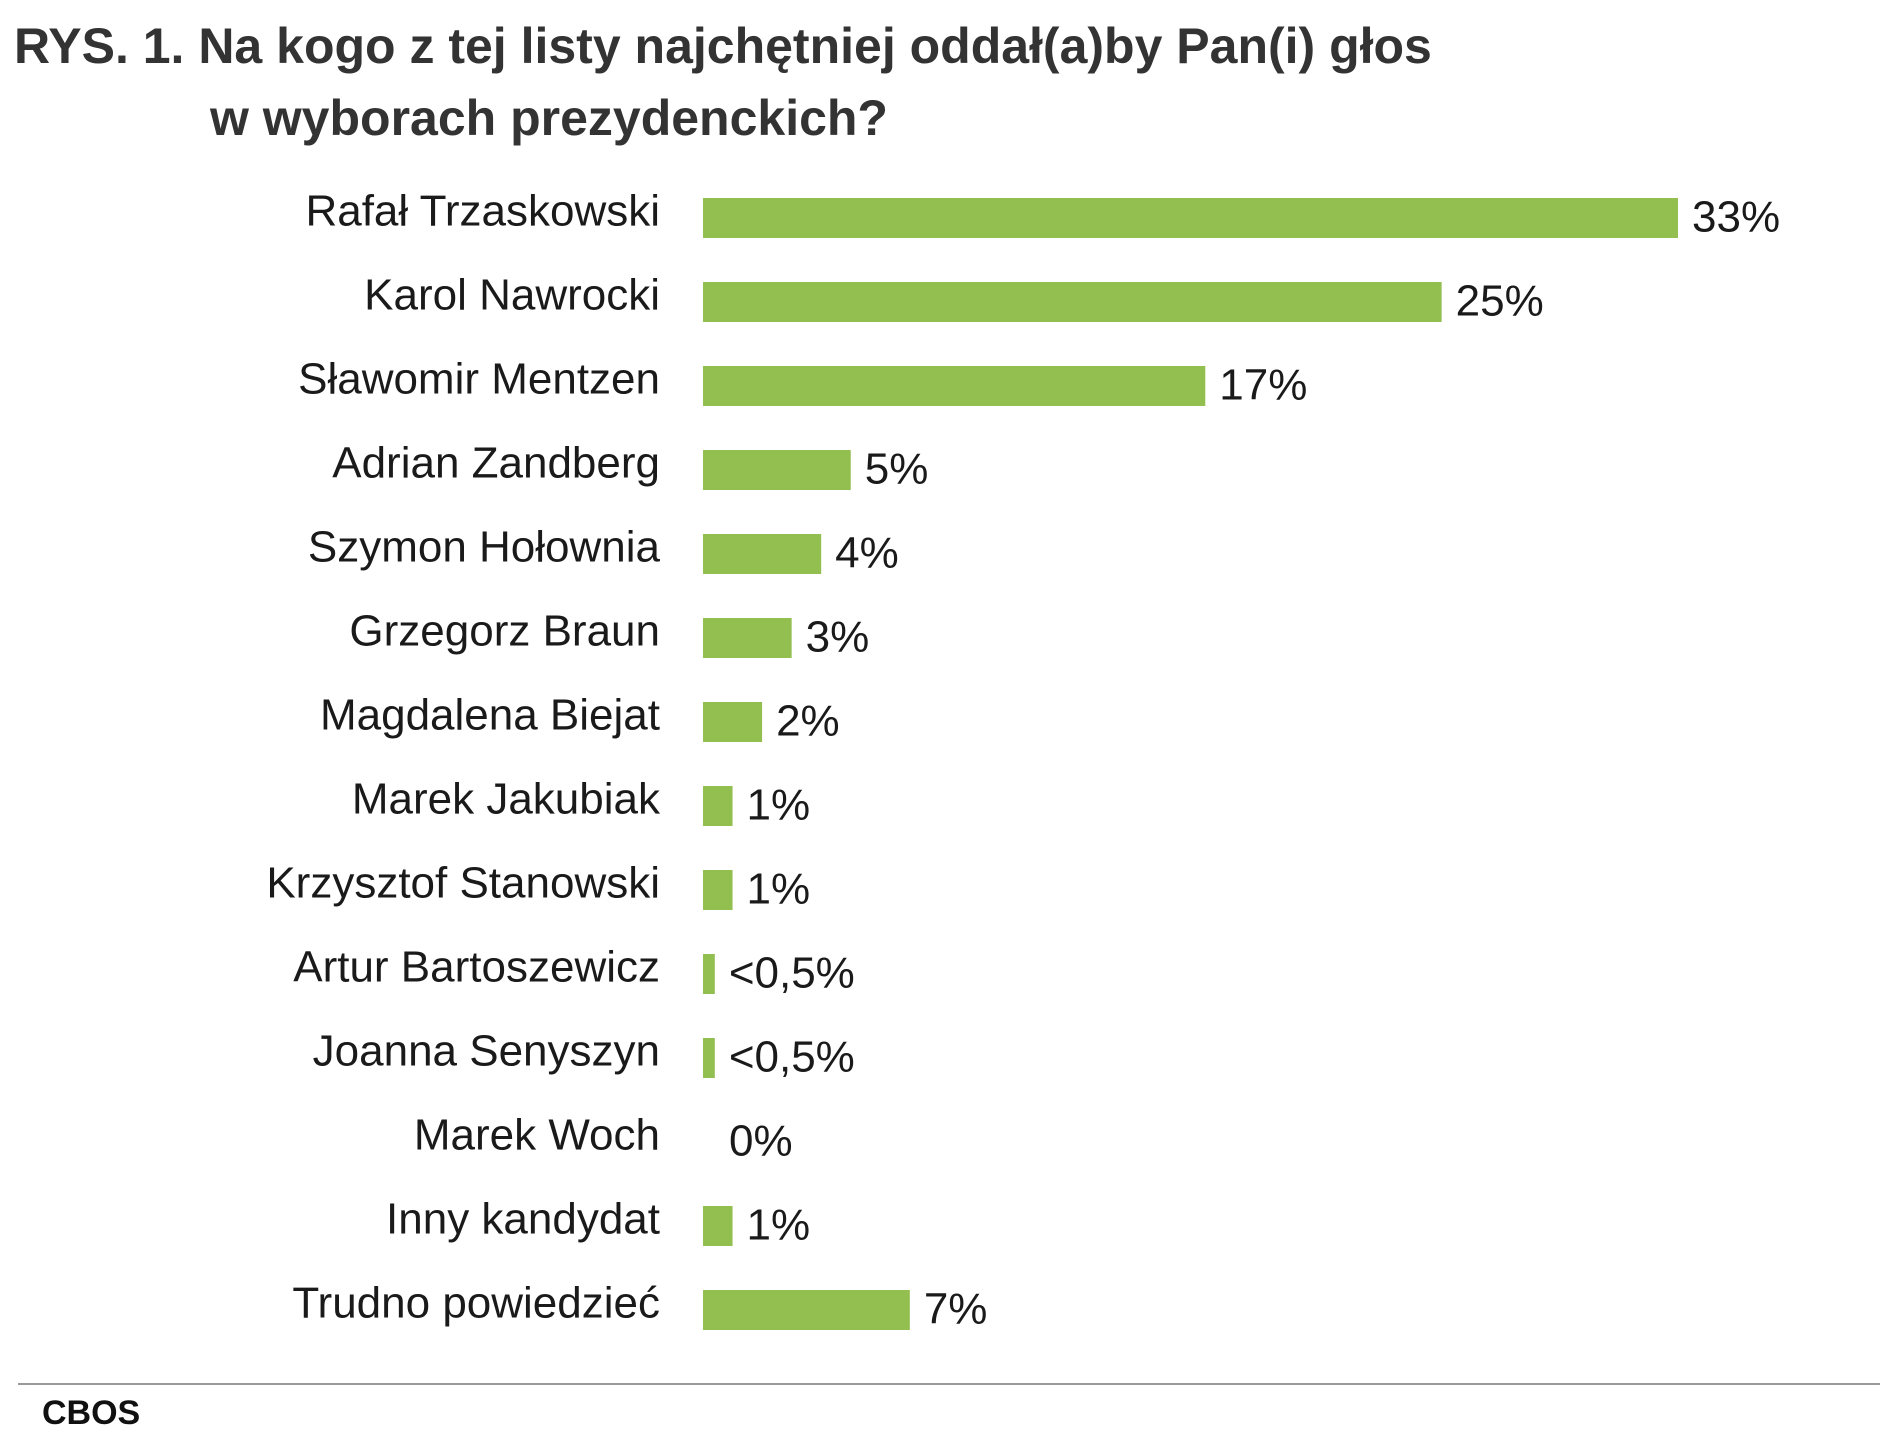 This screenshot has height=1449, width=1891. What do you see at coordinates (486, 1051) in the screenshot?
I see `category-label: Joanna Senyszyn` at bounding box center [486, 1051].